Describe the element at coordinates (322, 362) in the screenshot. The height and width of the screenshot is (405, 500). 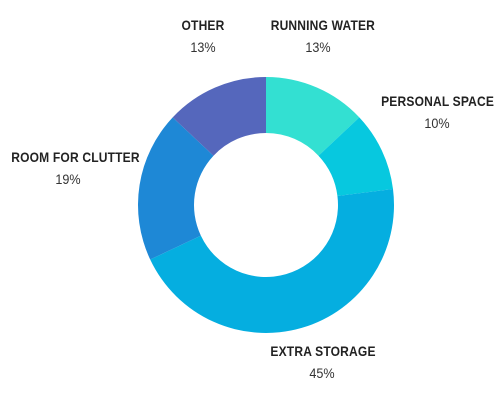
I see `slice-label-extra-storage: EXTRA STORAGE 45%` at that location.